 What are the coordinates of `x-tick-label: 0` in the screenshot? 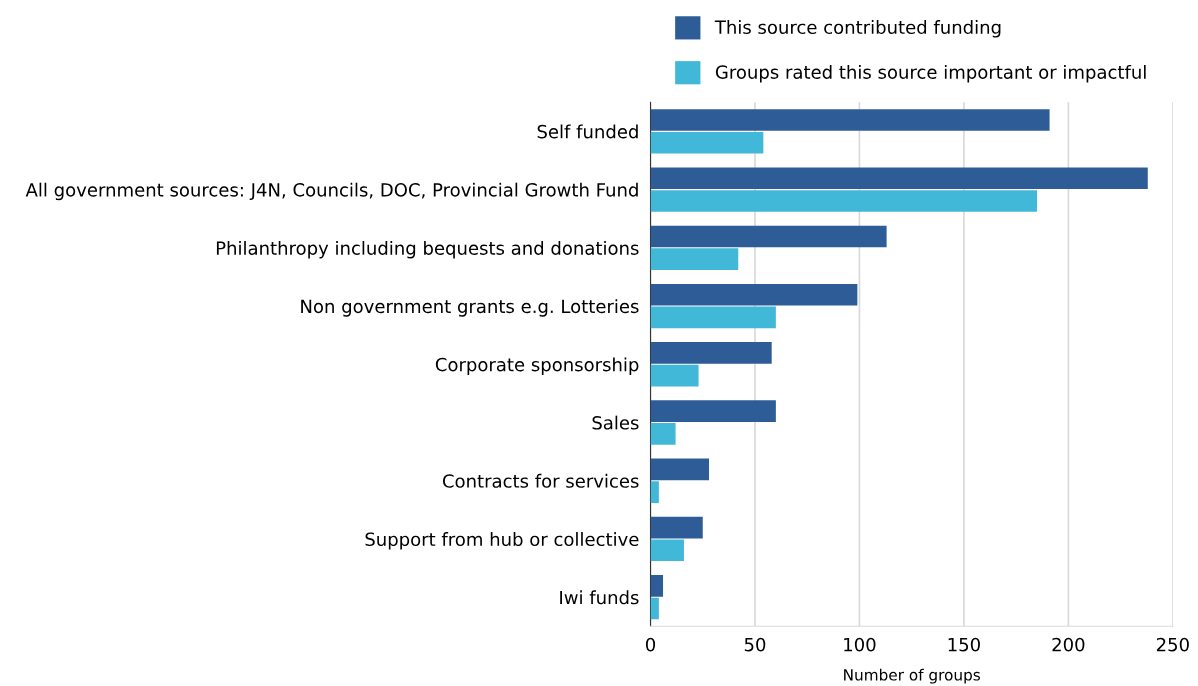 It's located at (650, 644).